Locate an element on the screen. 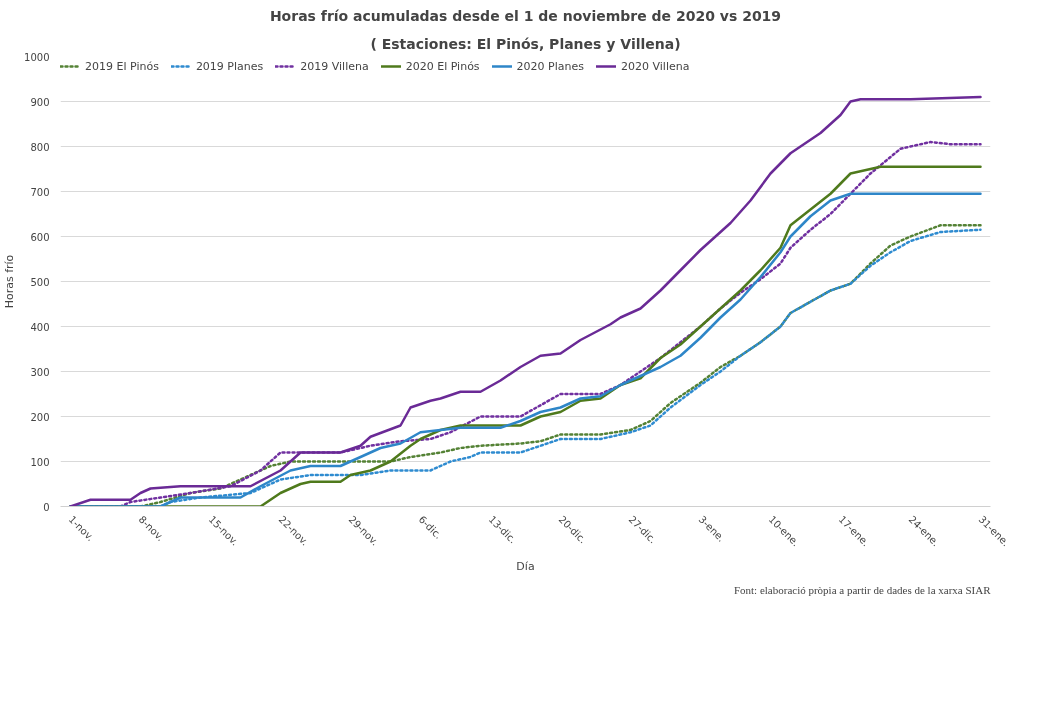 The image size is (1056, 713). y-tick-label: 900 is located at coordinates (40, 102).